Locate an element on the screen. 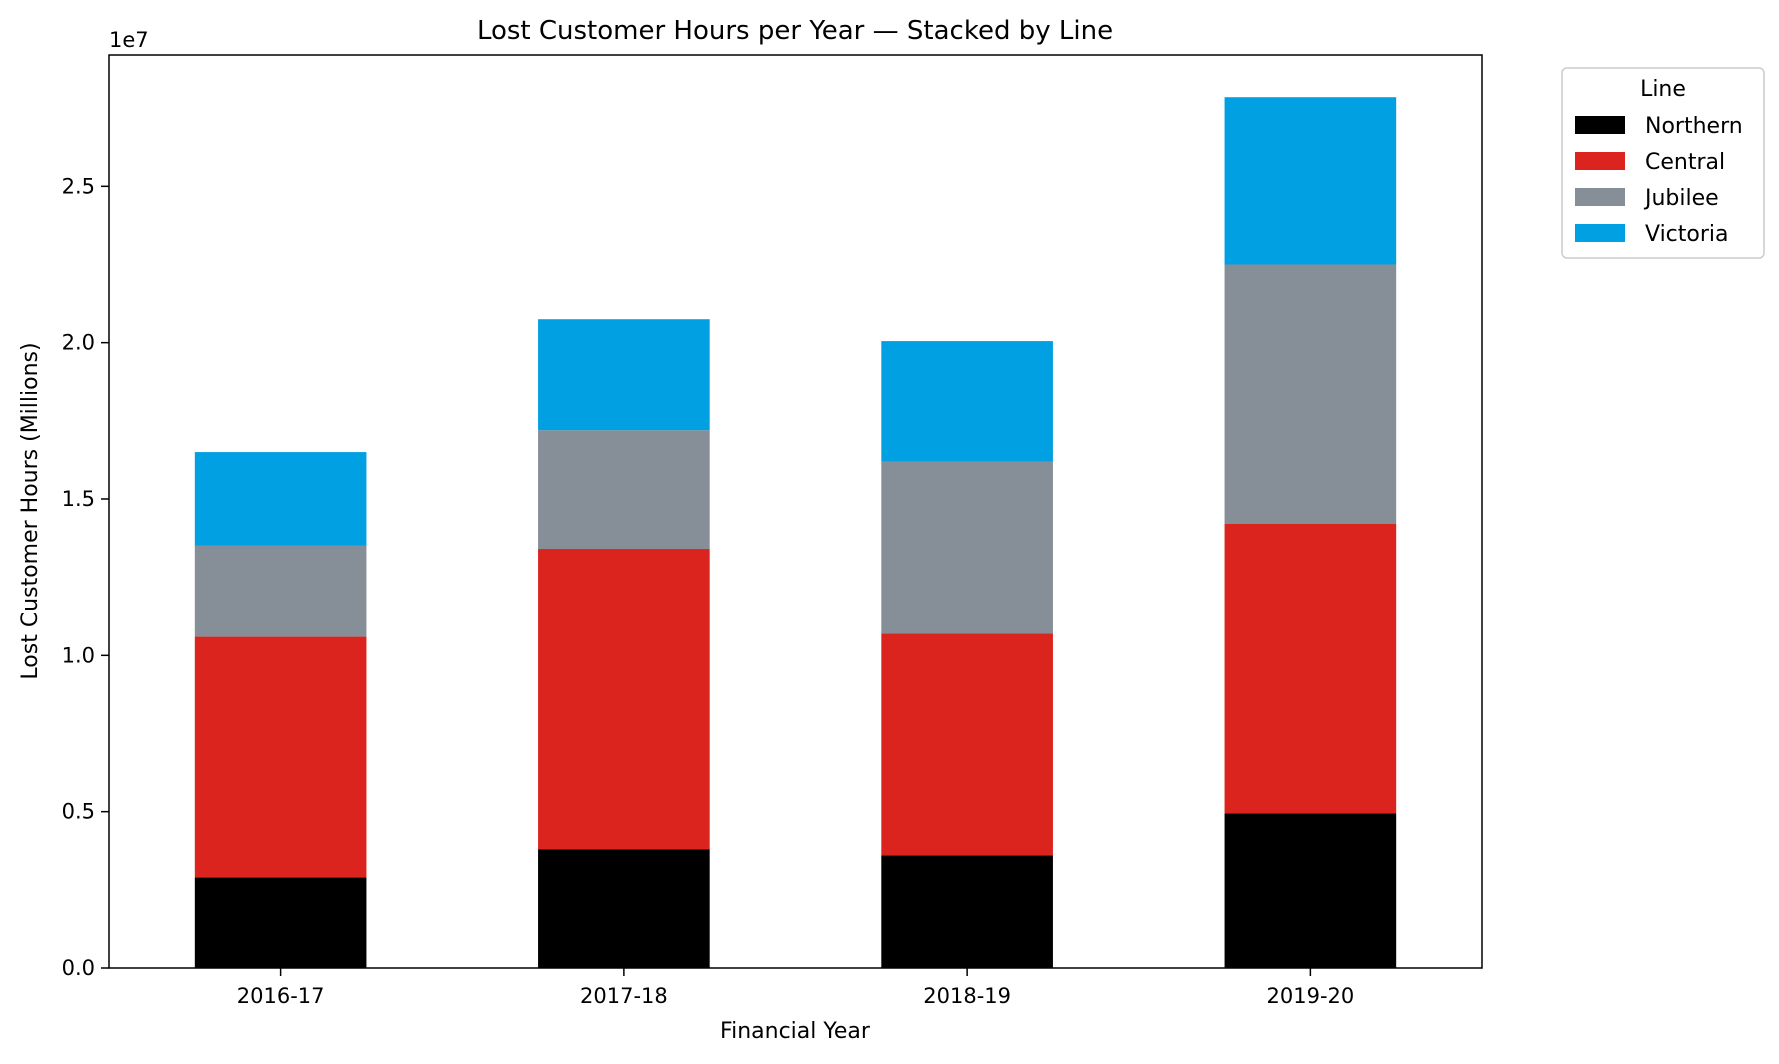  x-axis: 2016-17 2017-18 2018-19 2019-20 is located at coordinates (796, 988).